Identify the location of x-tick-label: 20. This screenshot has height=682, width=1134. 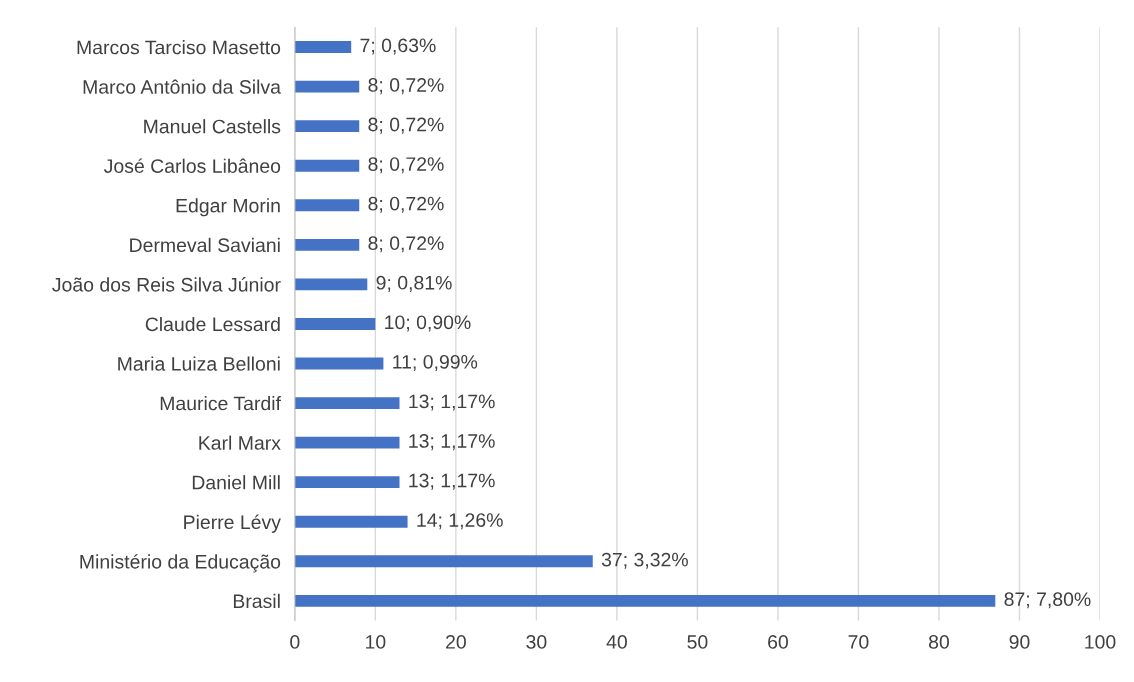
(456, 642).